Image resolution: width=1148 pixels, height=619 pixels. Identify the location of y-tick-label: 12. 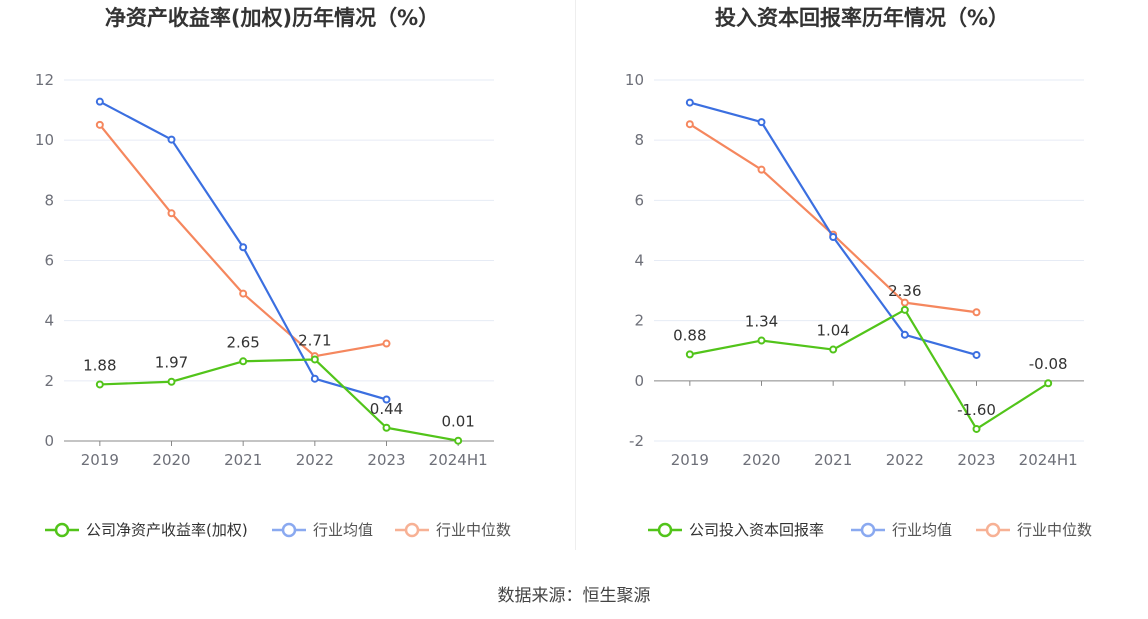
(44, 80).